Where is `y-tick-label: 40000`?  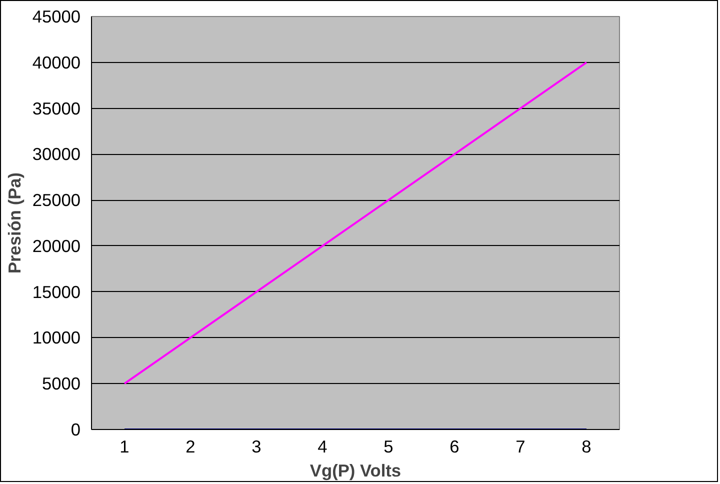 y-tick-label: 40000 is located at coordinates (56, 62).